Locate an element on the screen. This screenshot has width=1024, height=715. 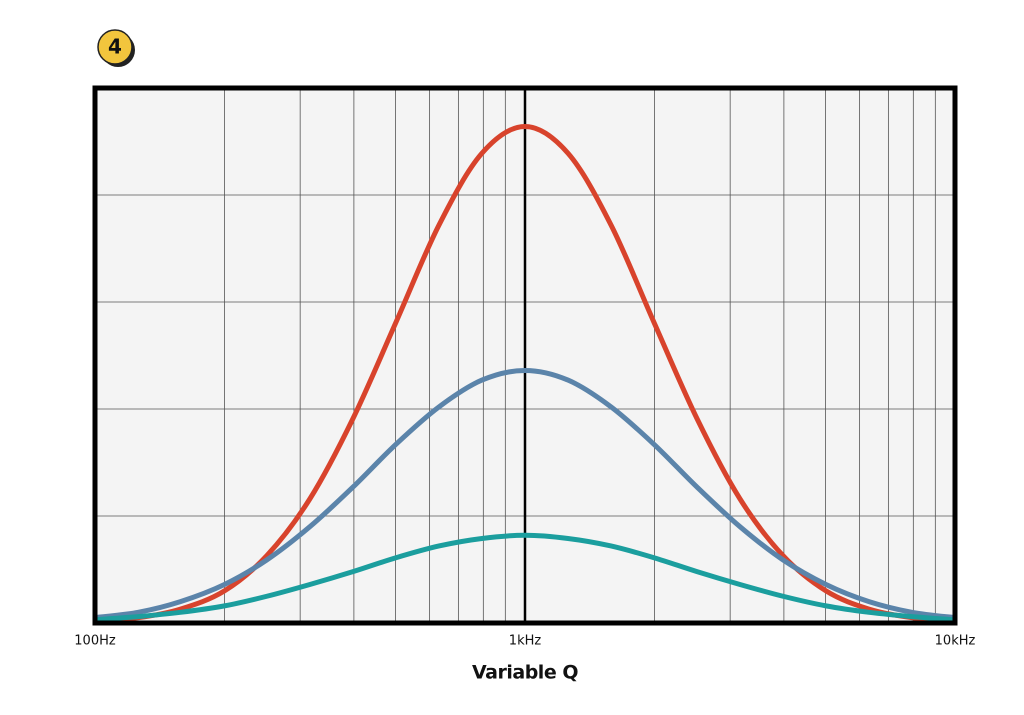
x-axis-label: Variable Q is located at coordinates (525, 673).